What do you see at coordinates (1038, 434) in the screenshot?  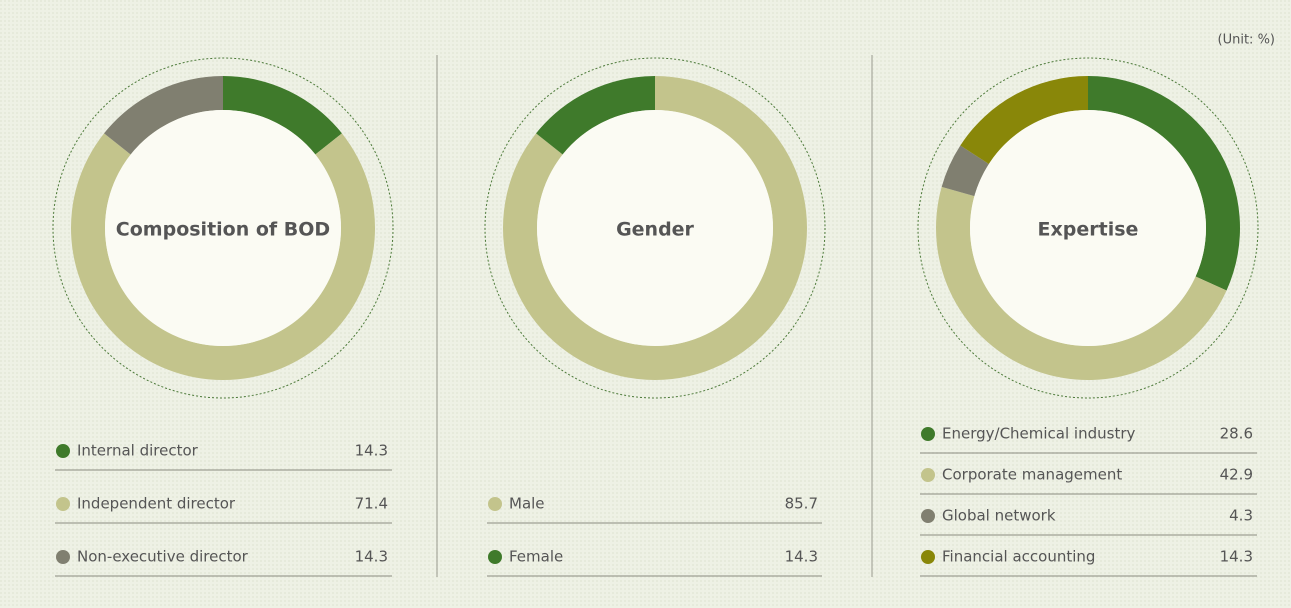 I see `legend-label: Energy/Chemical industry` at bounding box center [1038, 434].